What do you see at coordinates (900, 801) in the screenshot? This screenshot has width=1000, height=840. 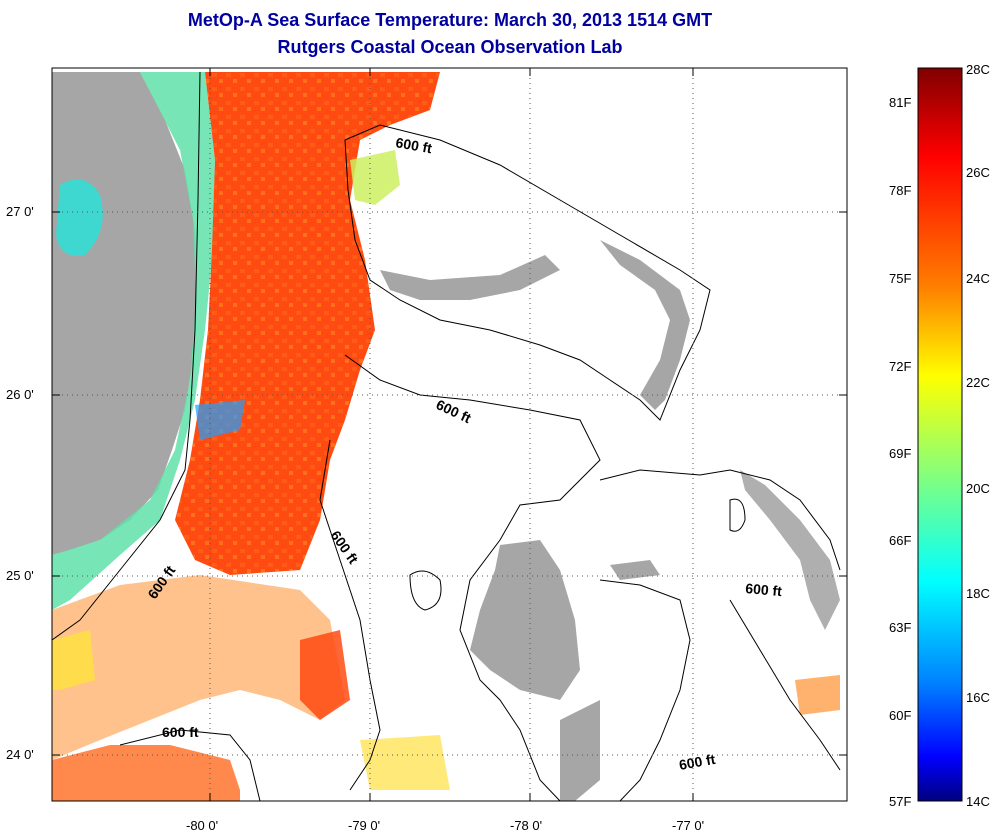 I see `colorbar-fahrenheit-label: 57F` at bounding box center [900, 801].